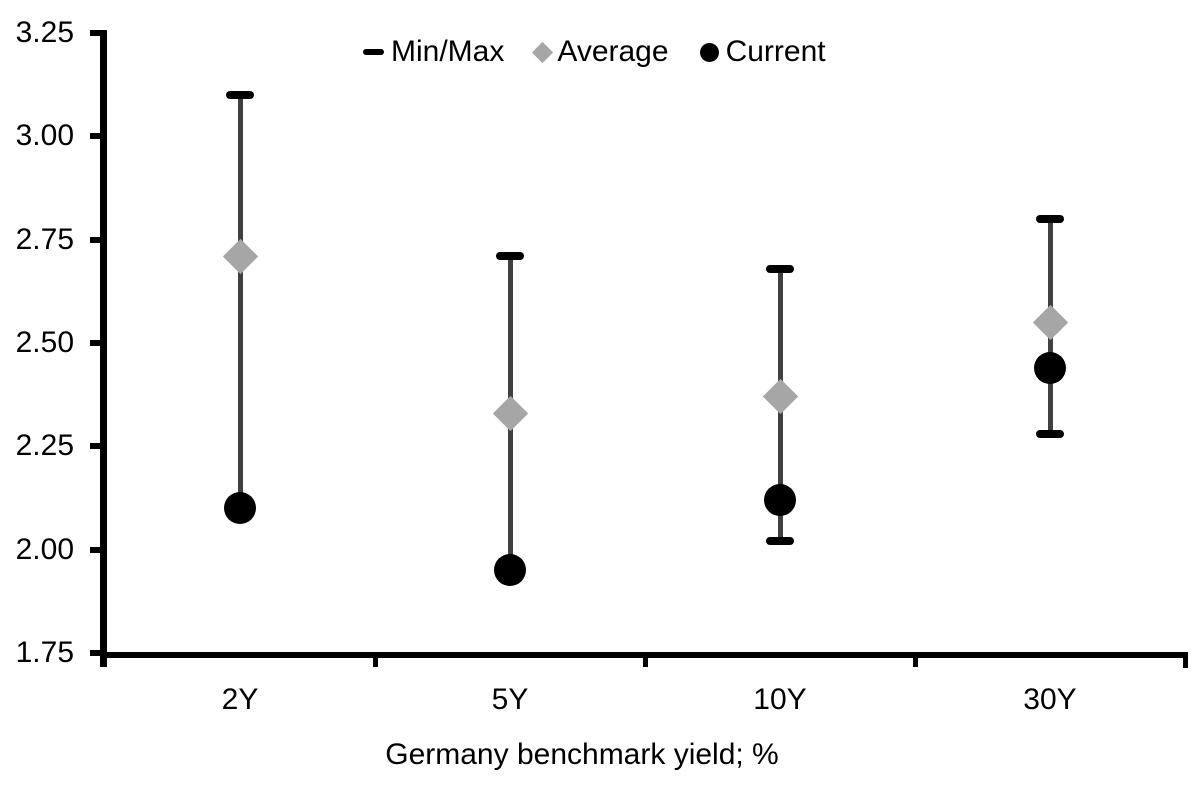 The width and height of the screenshot is (1200, 788). Describe the element at coordinates (44, 549) in the screenshot. I see `y-axis-tick-label: 2.00` at that location.